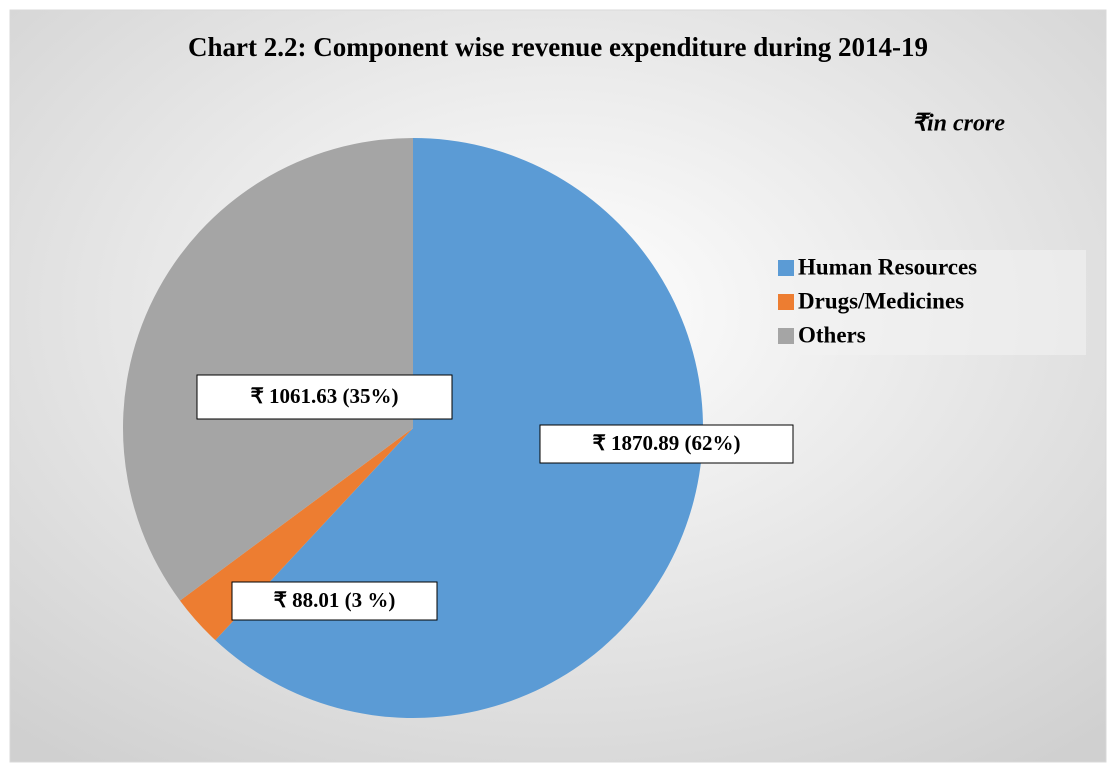 The height and width of the screenshot is (766, 1117). Describe the element at coordinates (881, 300) in the screenshot. I see `legend-label: Drugs/Medicines` at that location.